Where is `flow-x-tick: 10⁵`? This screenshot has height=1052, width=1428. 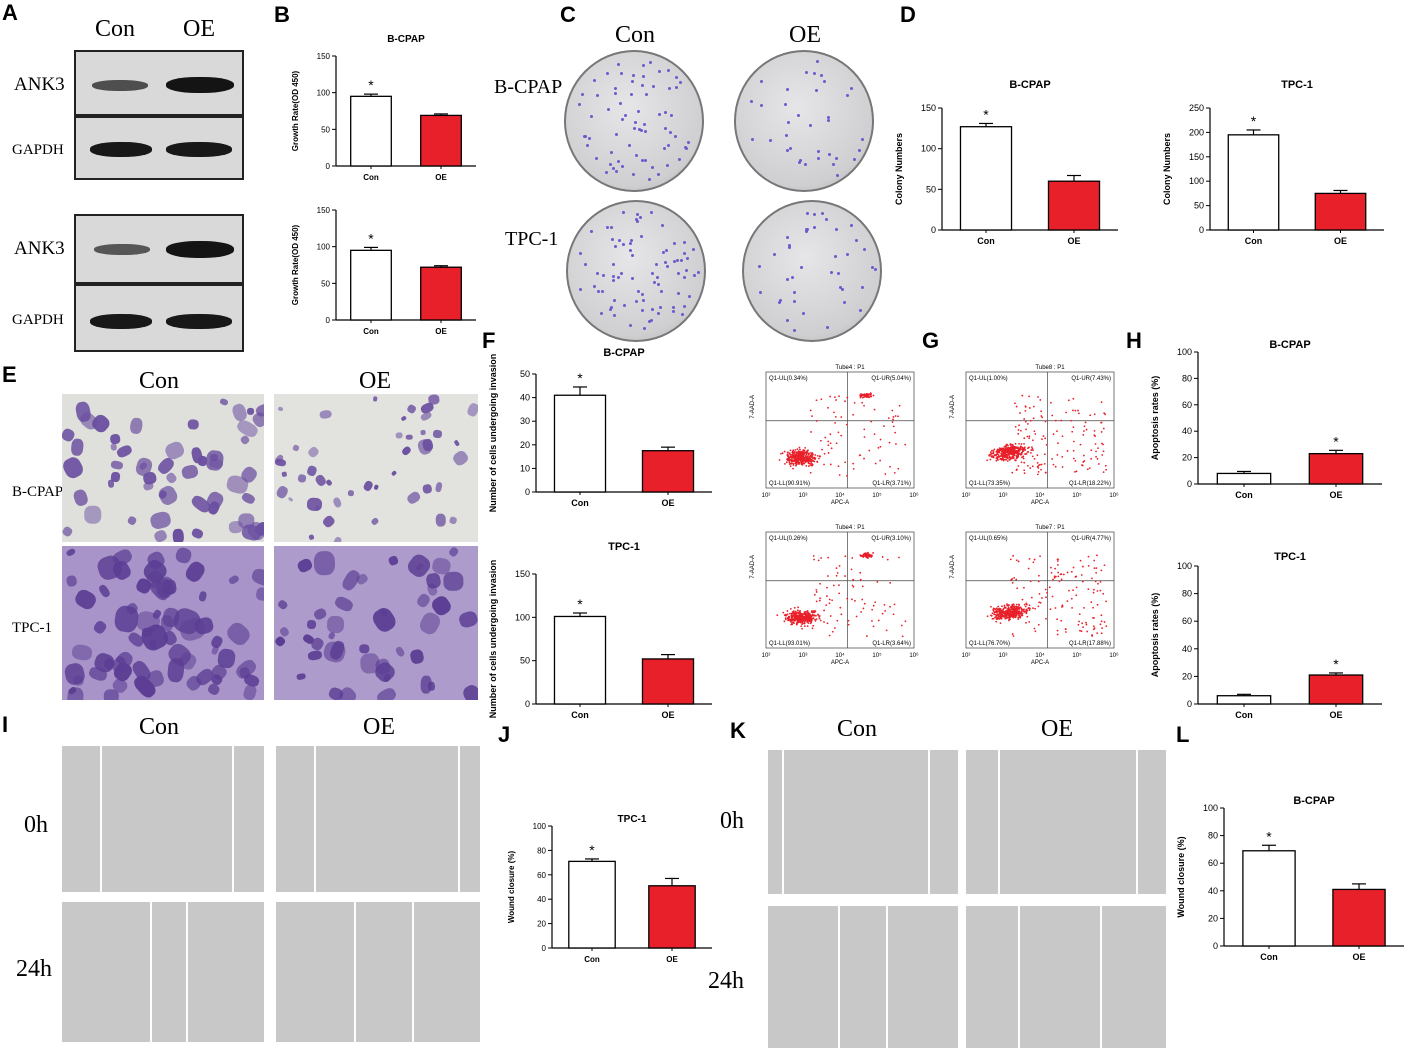 flow-x-tick: 10⁵ is located at coordinates (877, 655).